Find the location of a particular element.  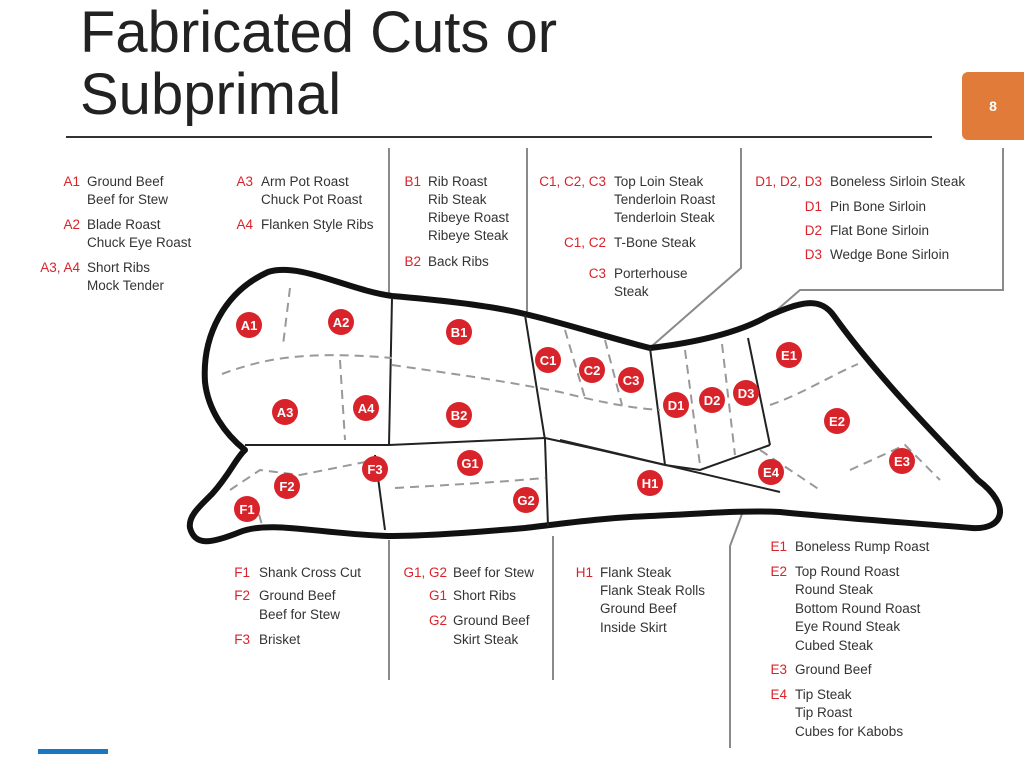

svg-text: A4 is located at coordinates (366, 408).